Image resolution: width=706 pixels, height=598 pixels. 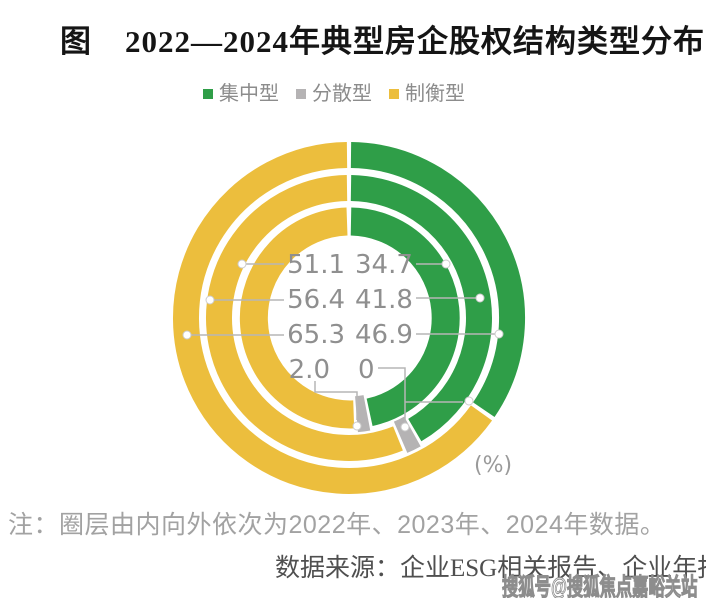 I want to click on source-text: 数据来源：企业ESG相关报告、企业年报。, so click(x=490, y=568).